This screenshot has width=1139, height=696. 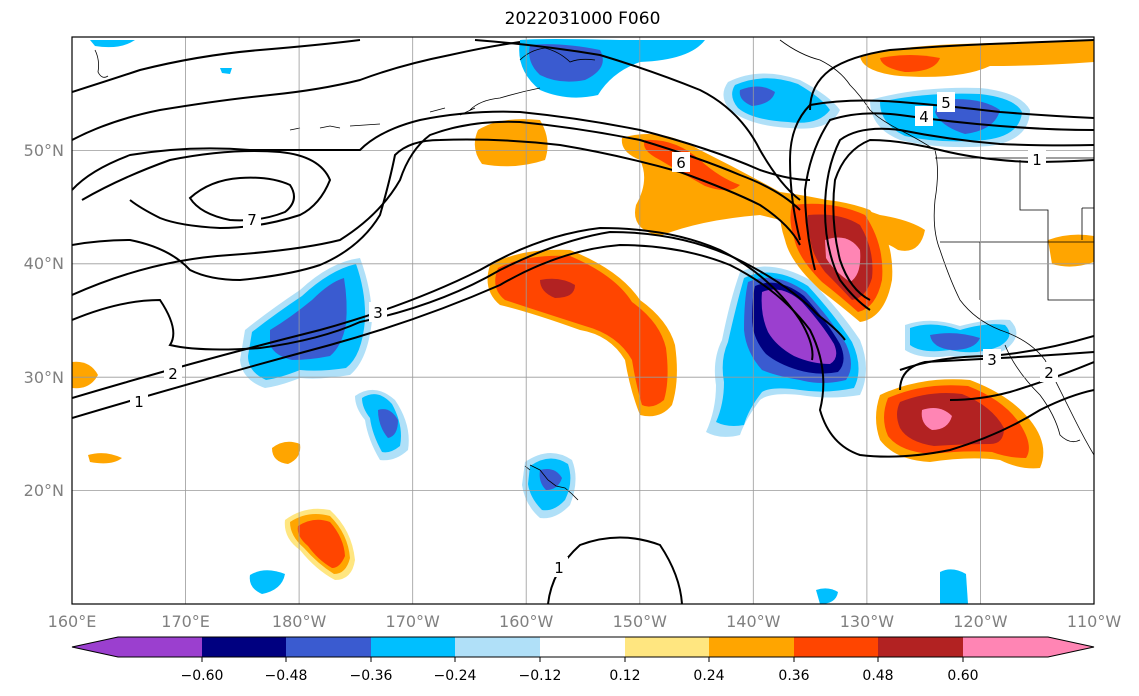 I want to click on colorbar-tick-label: 0.36, so click(x=793, y=676).